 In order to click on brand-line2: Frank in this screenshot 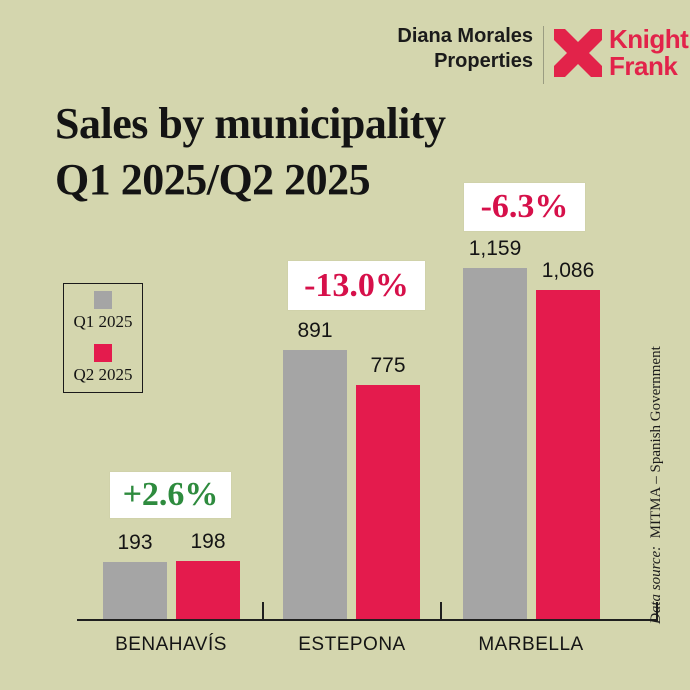, I will do `click(643, 66)`.